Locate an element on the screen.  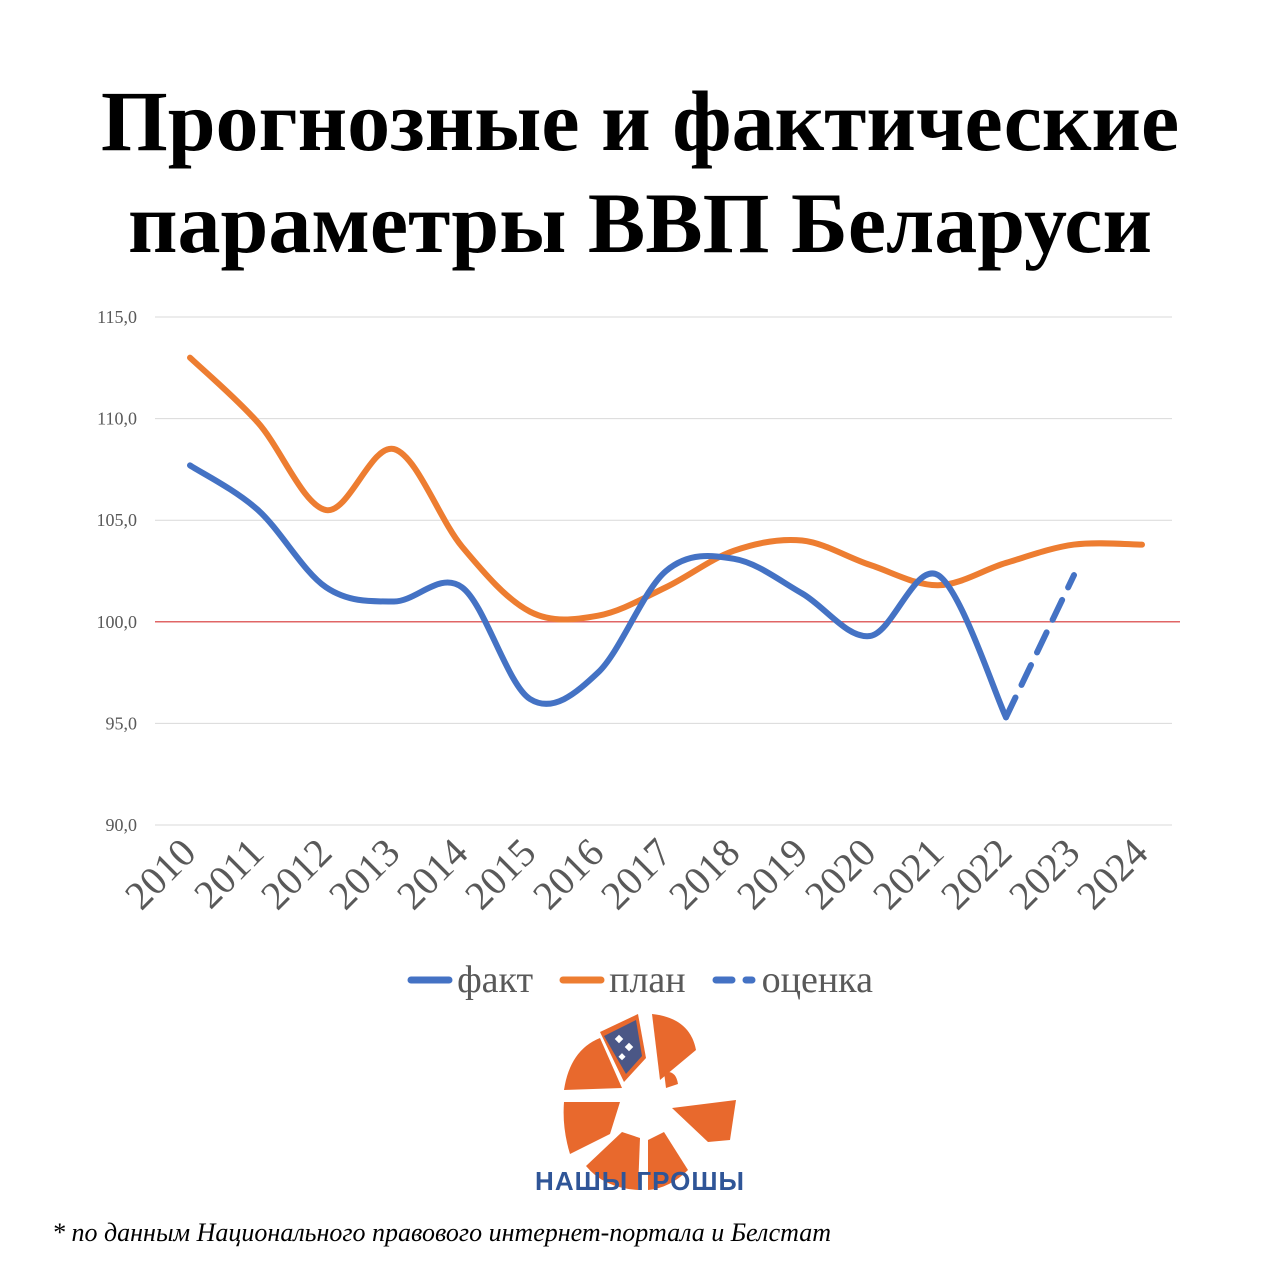
legend-item-estimate: оценка is located at coordinates (792, 980).